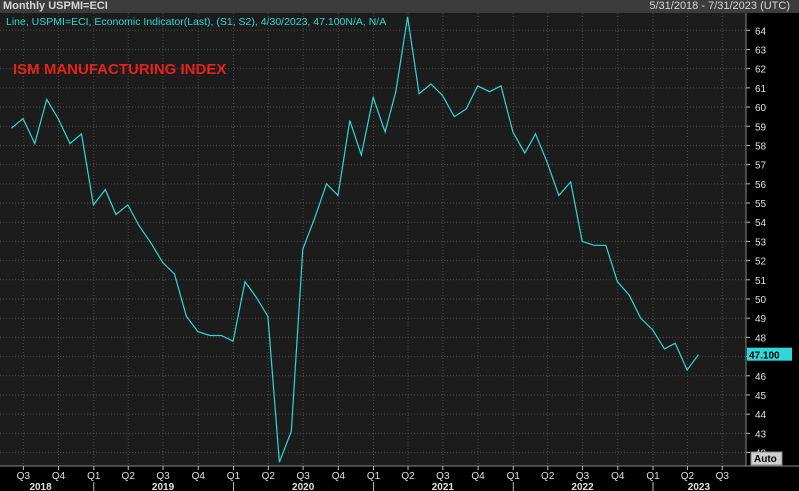 Image resolution: width=799 pixels, height=491 pixels. Describe the element at coordinates (761, 204) in the screenshot. I see `y-tick-label: 55` at that location.